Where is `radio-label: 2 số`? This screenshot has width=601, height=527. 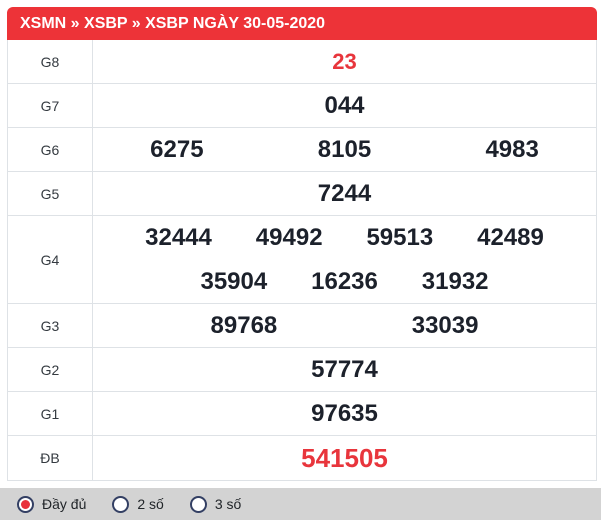 radio-label: 2 số is located at coordinates (150, 504).